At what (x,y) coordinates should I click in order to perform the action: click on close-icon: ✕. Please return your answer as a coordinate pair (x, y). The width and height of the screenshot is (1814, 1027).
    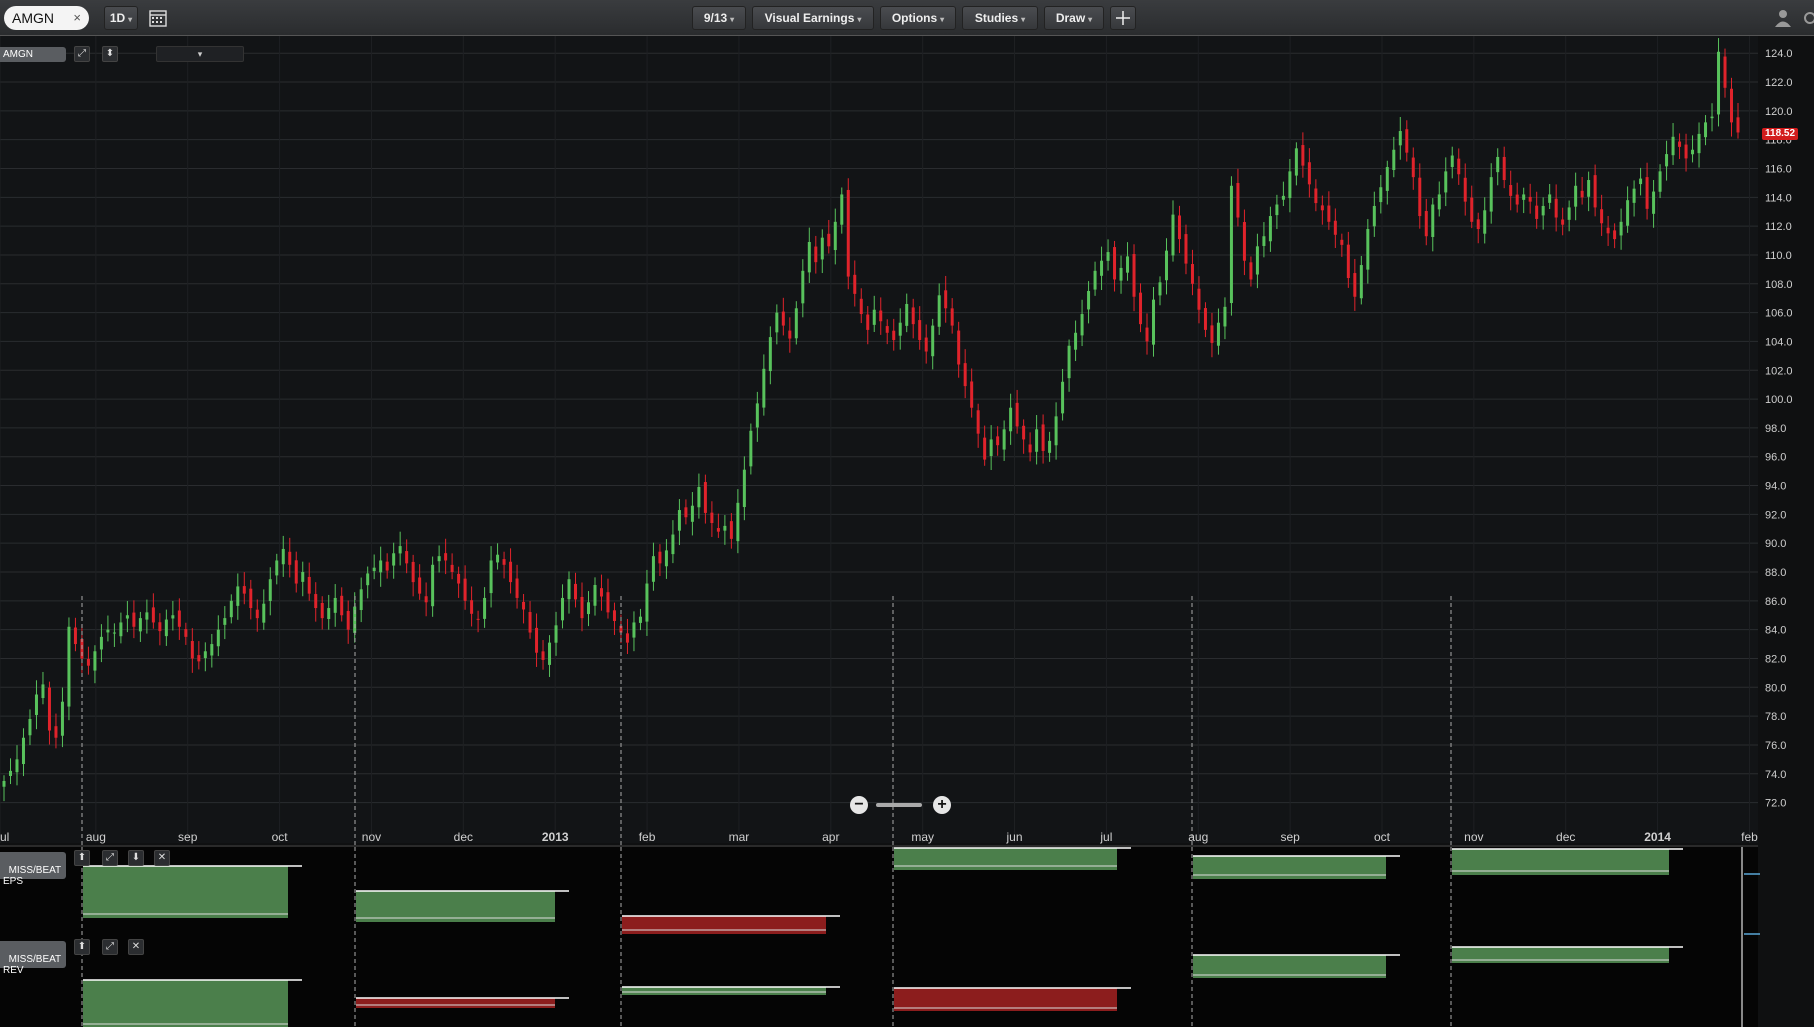
    Looking at the image, I should click on (162, 857).